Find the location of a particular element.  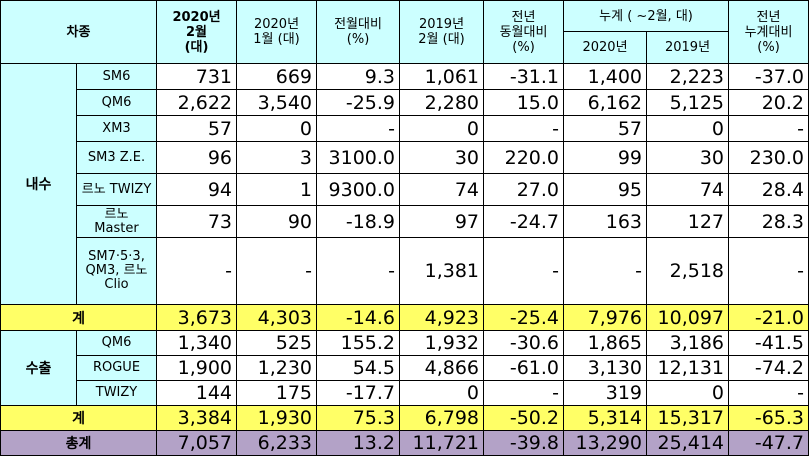

header-row-2: 2020년 2019년 is located at coordinates (405, 47).